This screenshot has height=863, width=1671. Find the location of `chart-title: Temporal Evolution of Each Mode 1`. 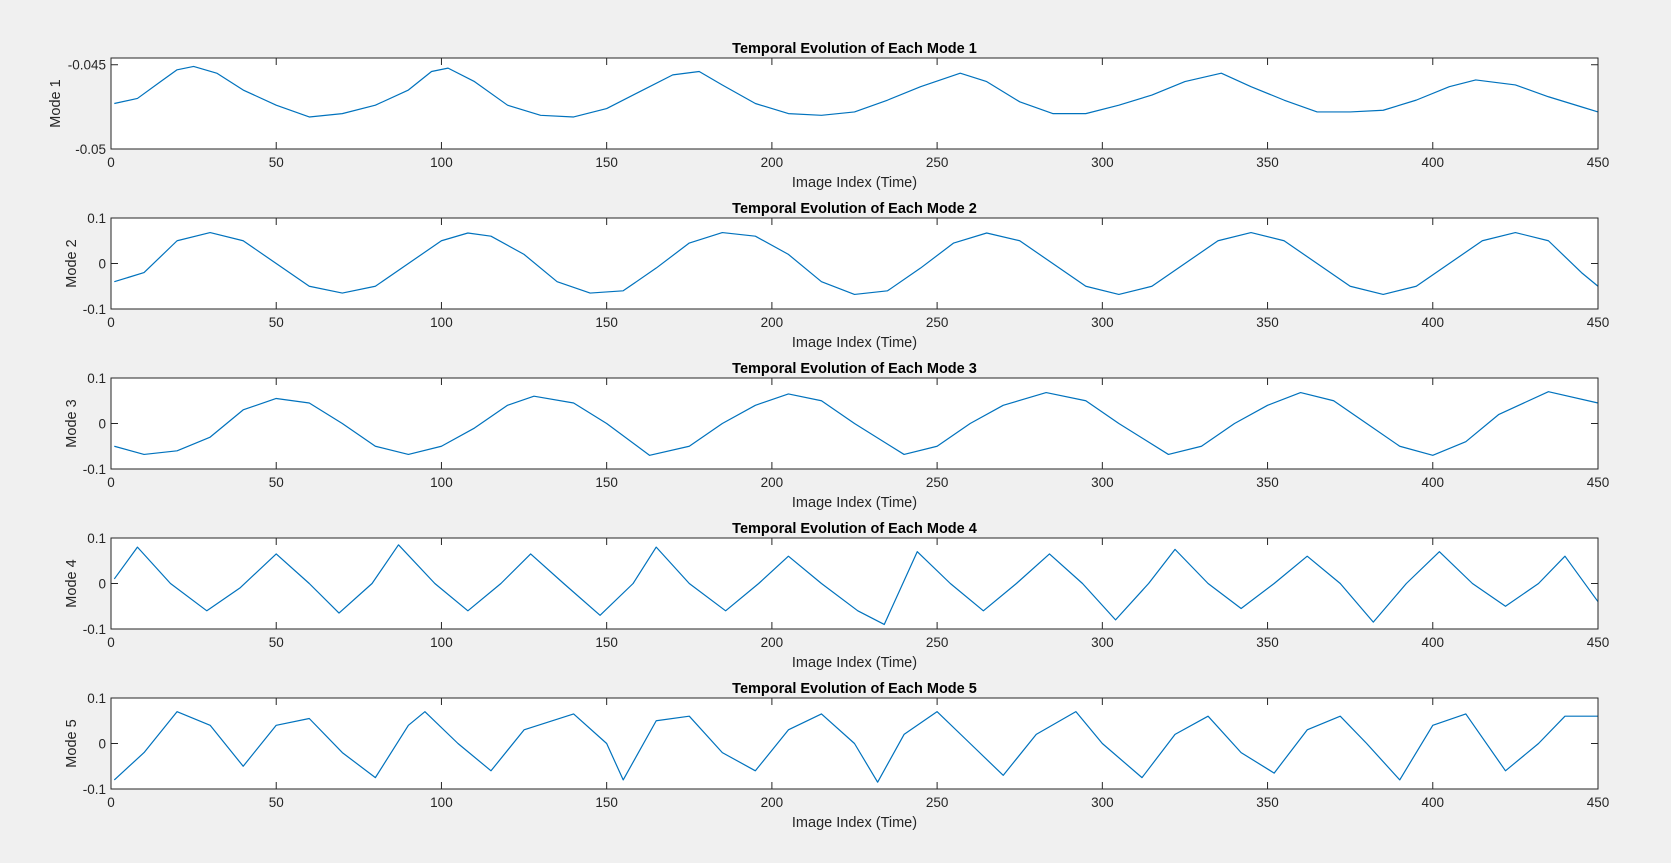

chart-title: Temporal Evolution of Each Mode 1 is located at coordinates (854, 49).